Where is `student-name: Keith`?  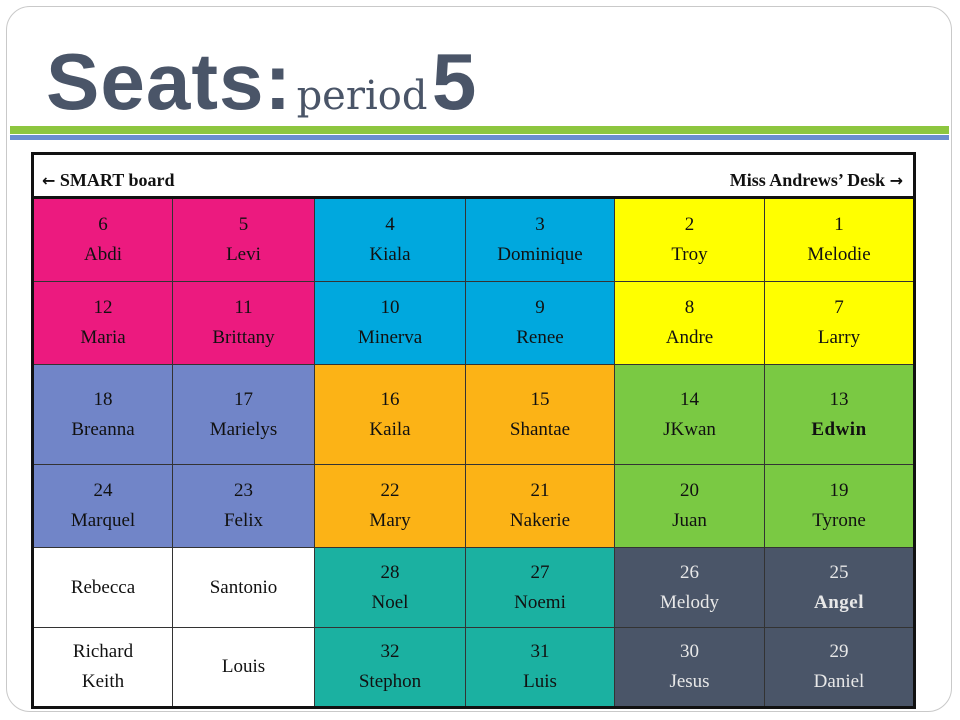
student-name: Keith is located at coordinates (103, 681).